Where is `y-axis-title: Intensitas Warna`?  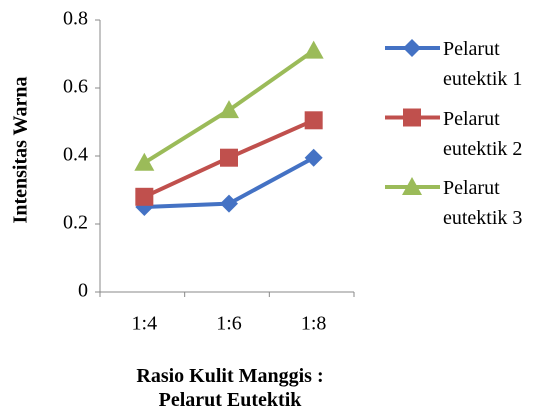
y-axis-title: Intensitas Warna is located at coordinates (21, 150).